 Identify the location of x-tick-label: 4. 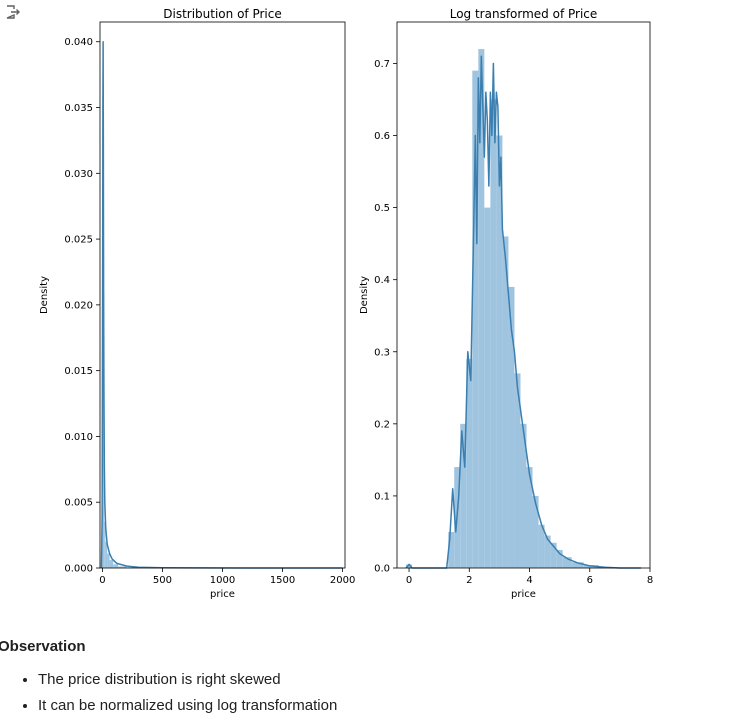
(529, 580).